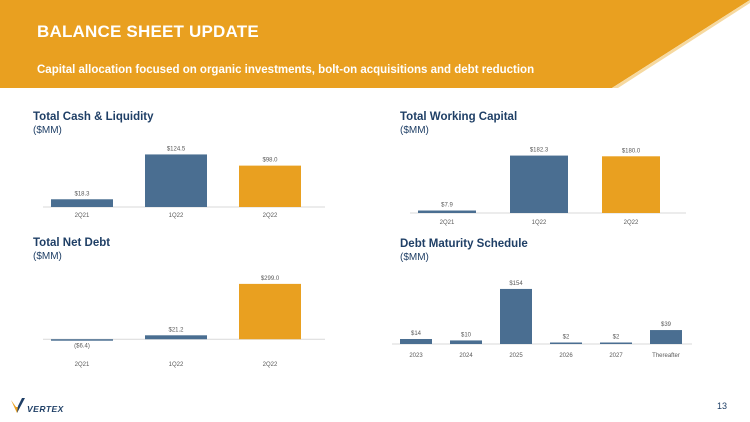 This screenshot has height=422, width=750. What do you see at coordinates (566, 356) in the screenshot?
I see `tick-label: 2026` at bounding box center [566, 356].